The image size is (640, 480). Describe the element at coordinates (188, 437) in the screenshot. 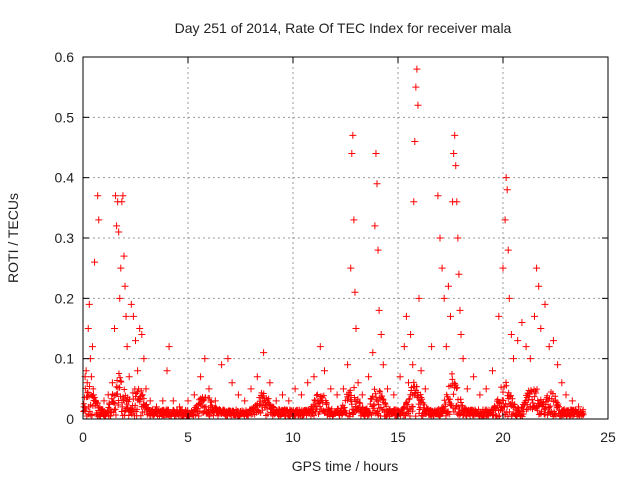

I see `x-tick-label: 5` at that location.